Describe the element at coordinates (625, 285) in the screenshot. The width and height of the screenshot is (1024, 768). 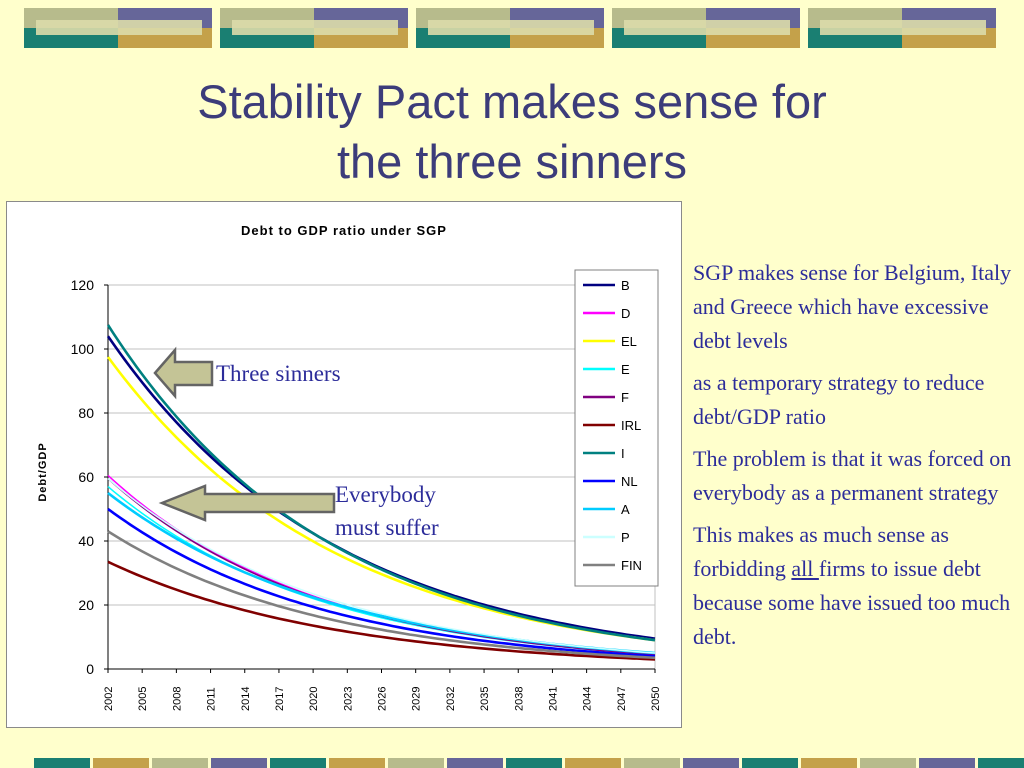
I see `legend-label: B` at that location.